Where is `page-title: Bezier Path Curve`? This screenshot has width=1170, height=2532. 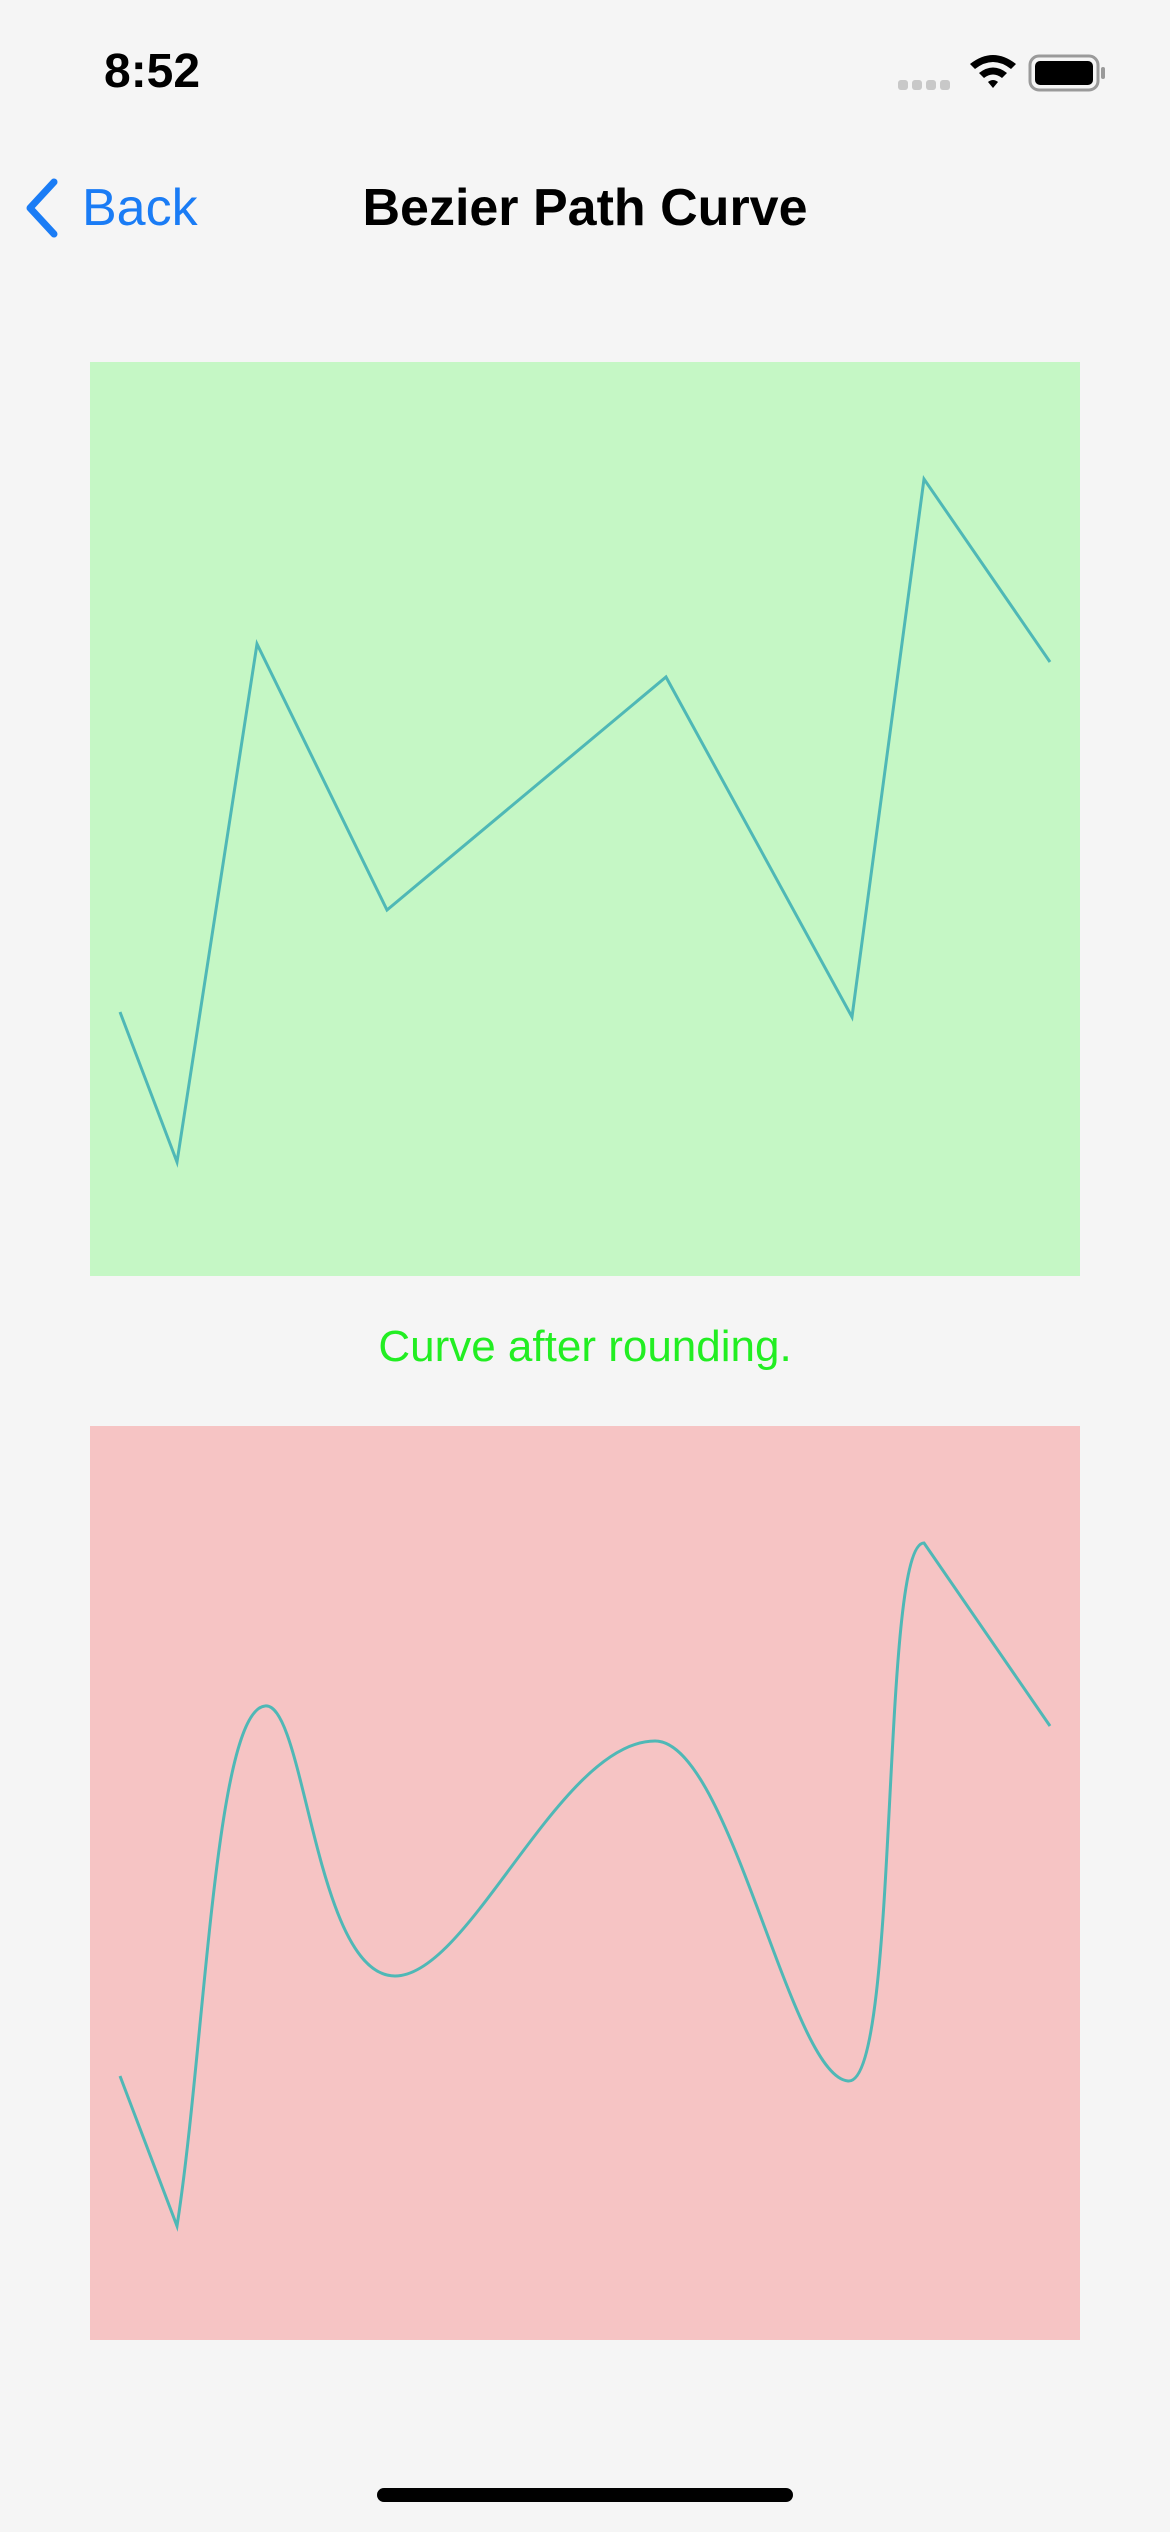 page-title: Bezier Path Curve is located at coordinates (585, 208).